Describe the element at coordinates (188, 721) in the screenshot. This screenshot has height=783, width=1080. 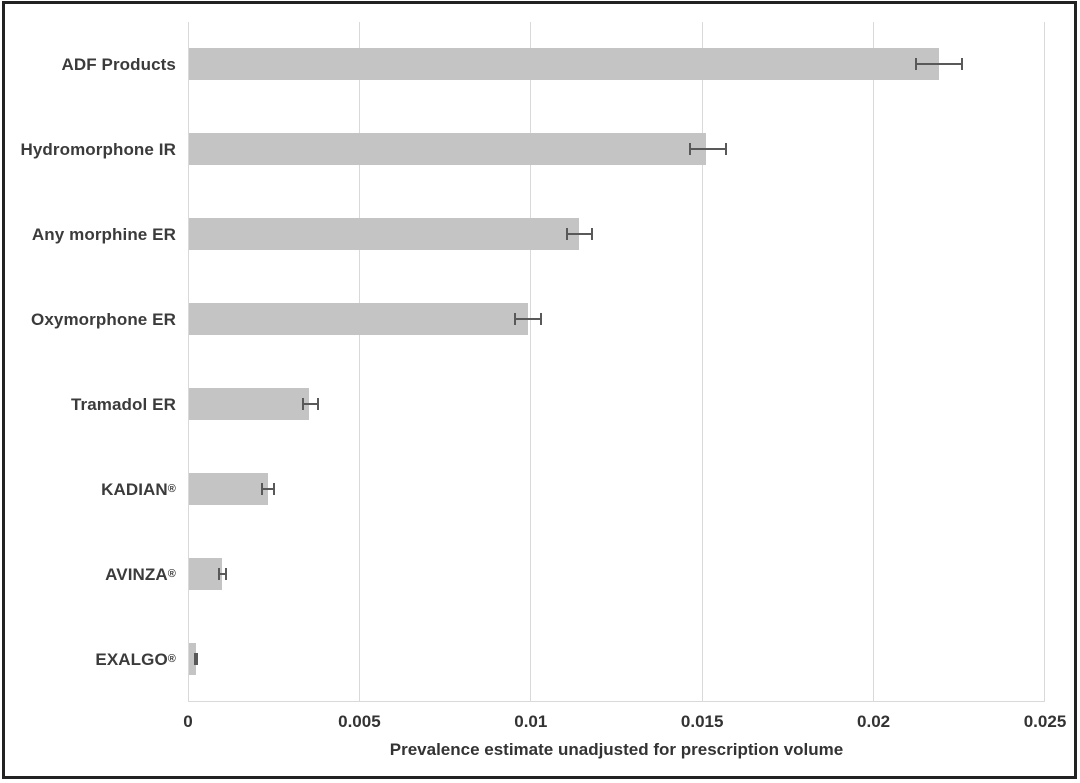
I see `x-tick-label: 0` at that location.